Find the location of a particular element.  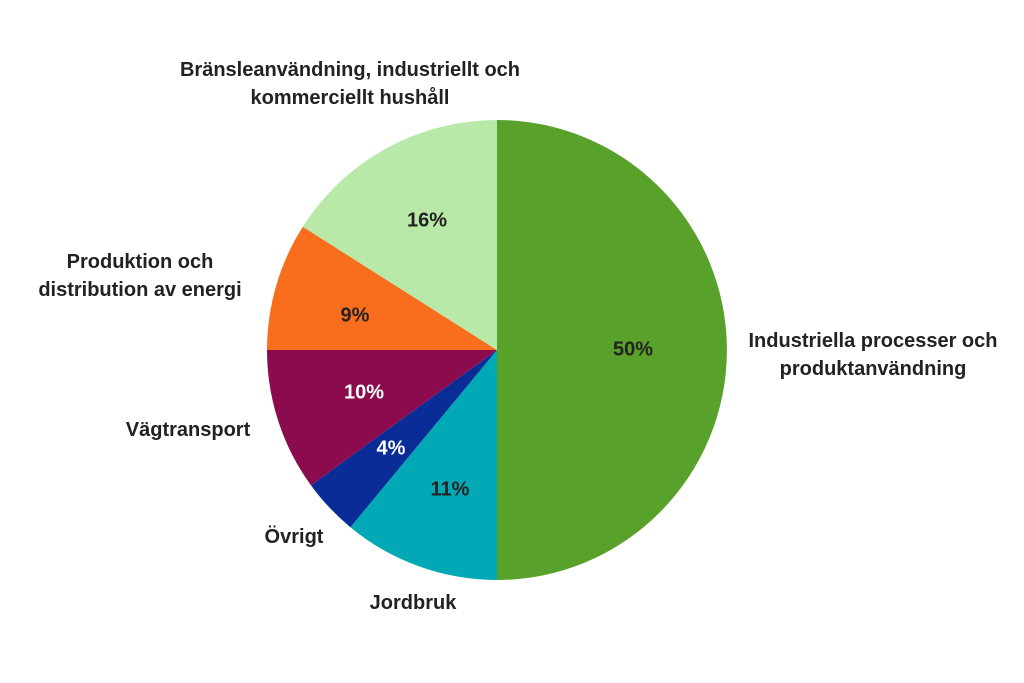

category-label: Jordbruk is located at coordinates (413, 603).